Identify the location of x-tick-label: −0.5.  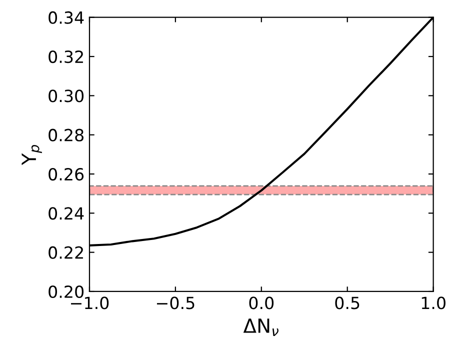
(175, 303).